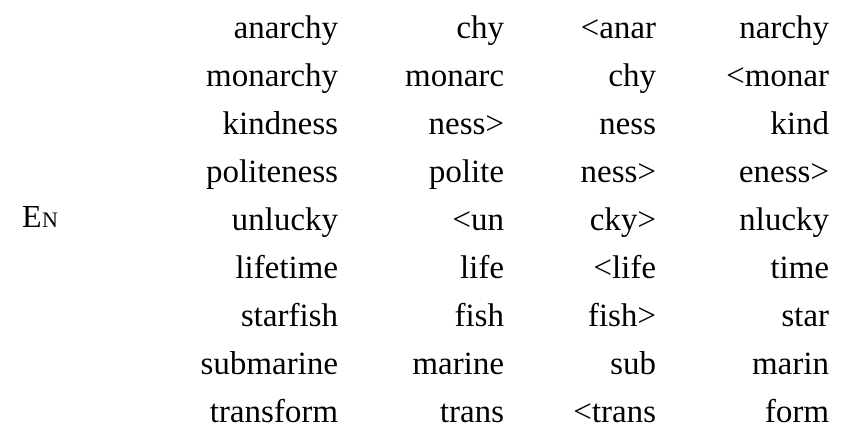 The height and width of the screenshot is (438, 850). Describe the element at coordinates (40, 216) in the screenshot. I see `language-label: En` at that location.